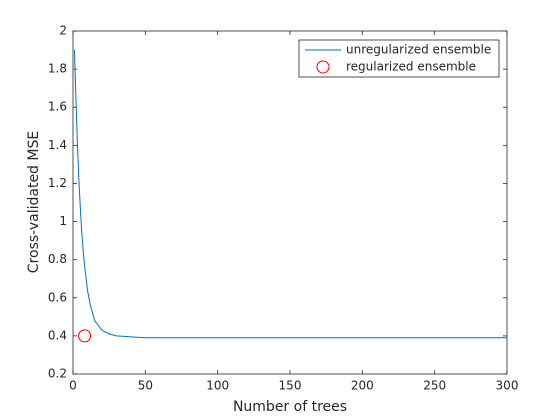  Describe the element at coordinates (507, 386) in the screenshot. I see `x-tick-label: 300` at that location.